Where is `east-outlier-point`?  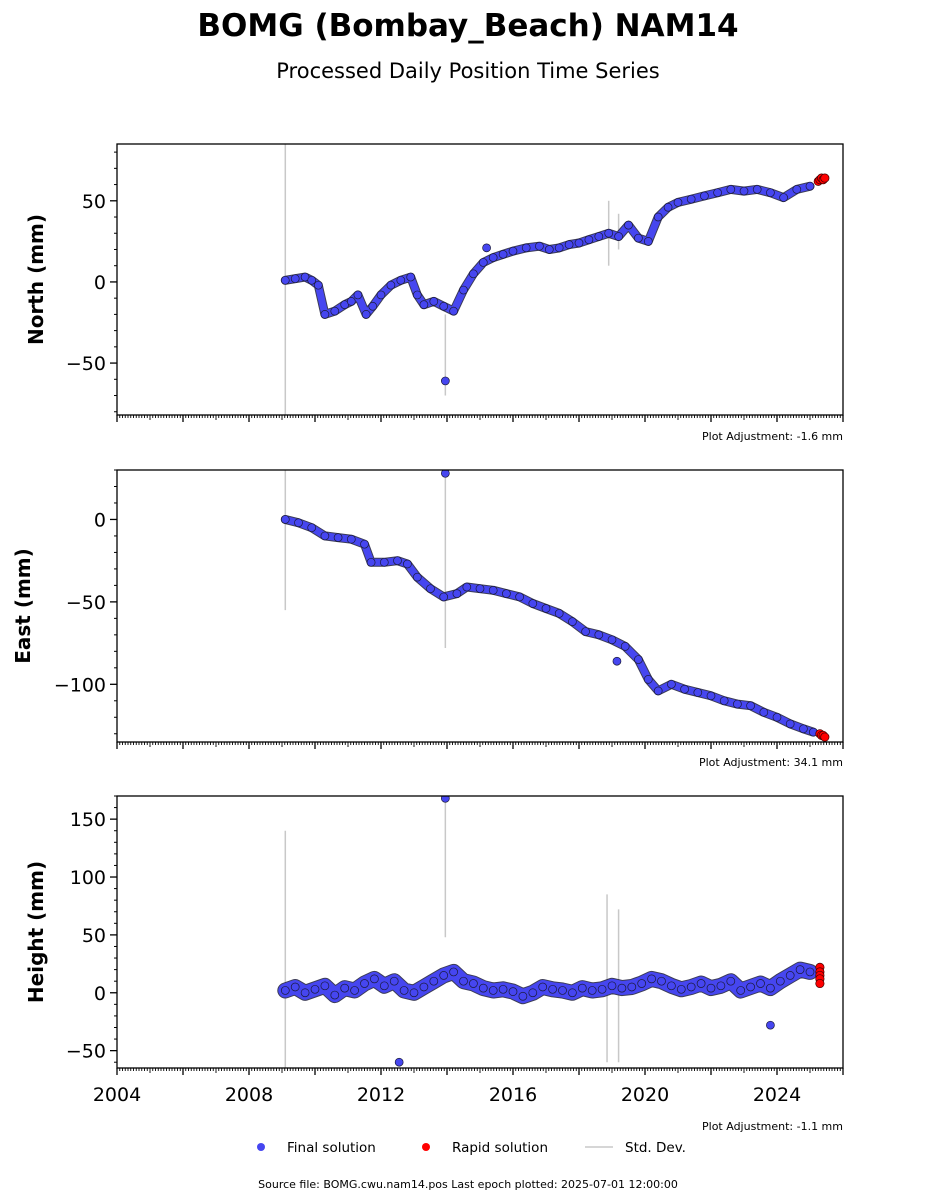
east-outlier-point is located at coordinates (445, 474).